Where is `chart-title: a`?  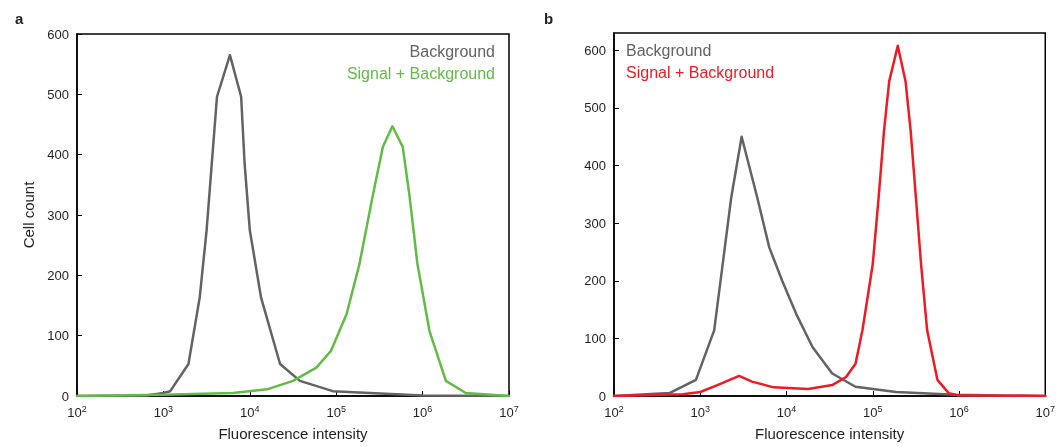 chart-title: a is located at coordinates (19, 18).